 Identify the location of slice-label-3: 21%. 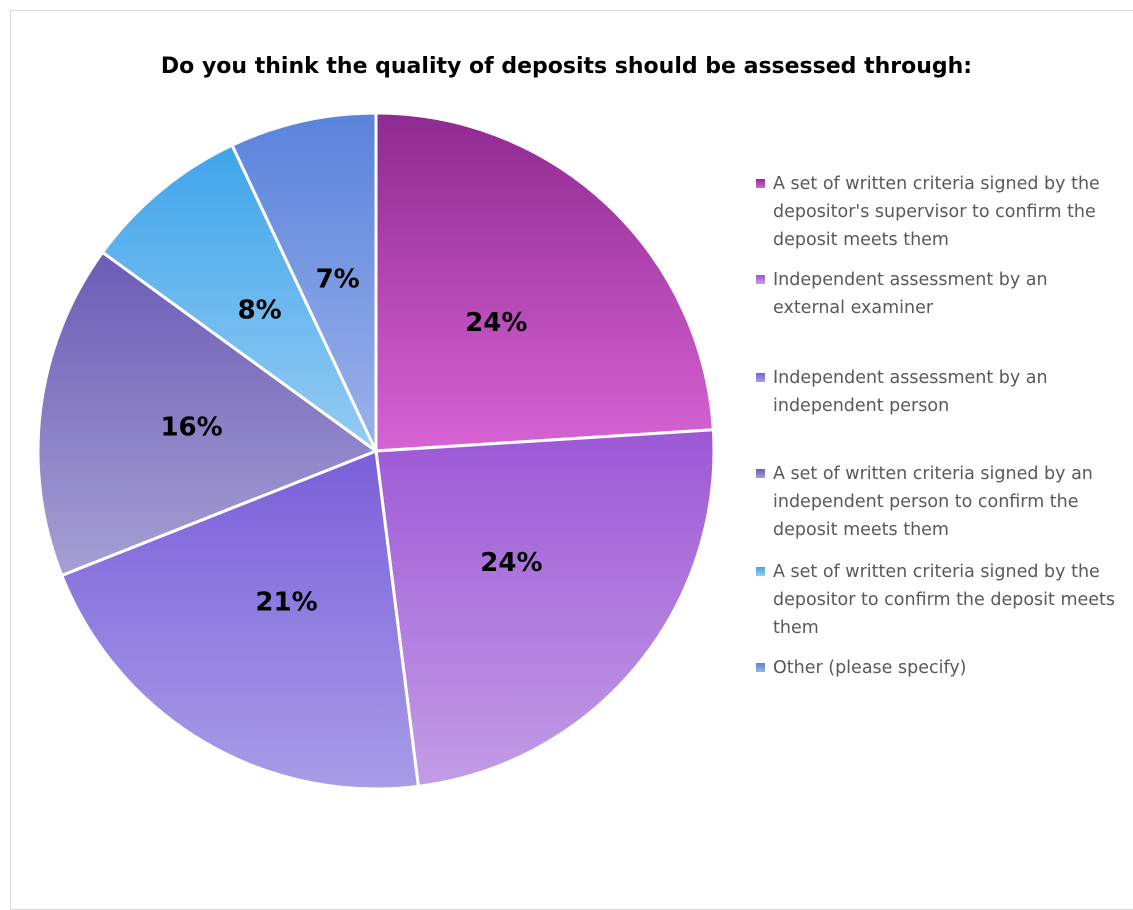
(286, 602).